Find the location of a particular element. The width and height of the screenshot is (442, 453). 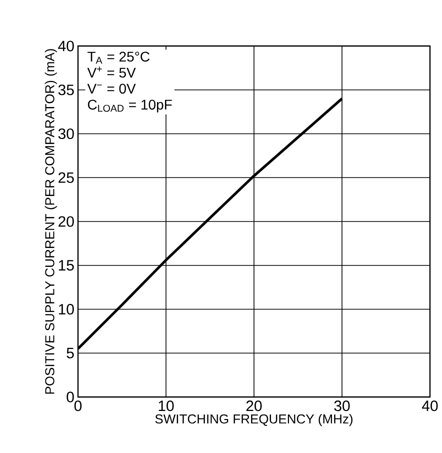

y-tick-label: 10 is located at coordinates (66, 309).